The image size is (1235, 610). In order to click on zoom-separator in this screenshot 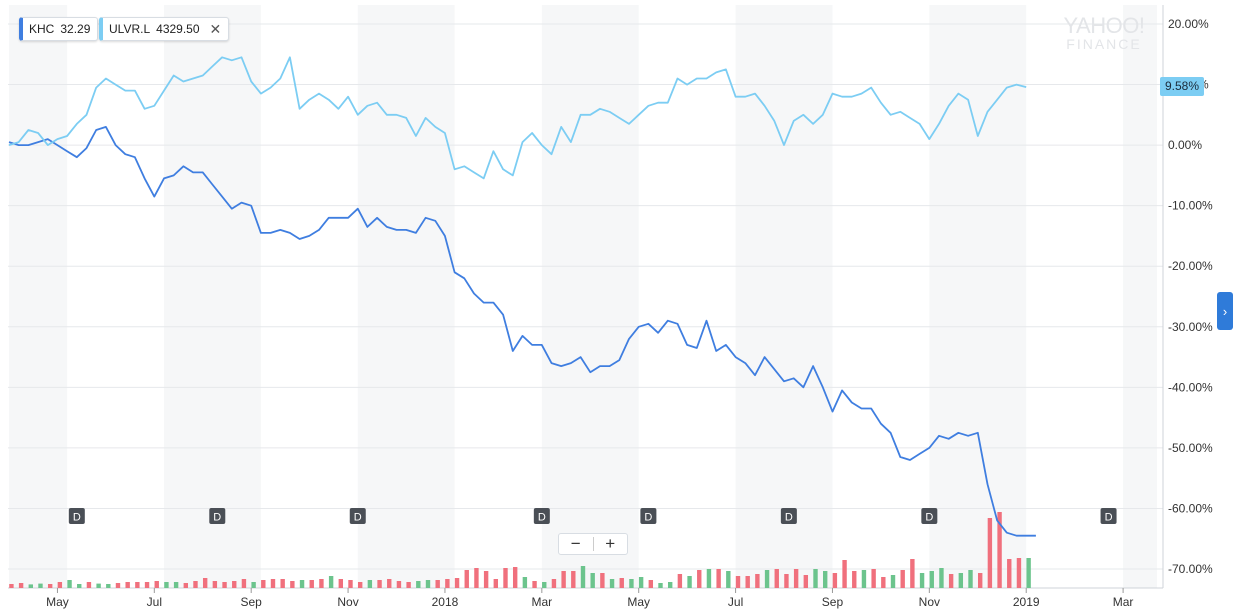, I will do `click(593, 544)`.